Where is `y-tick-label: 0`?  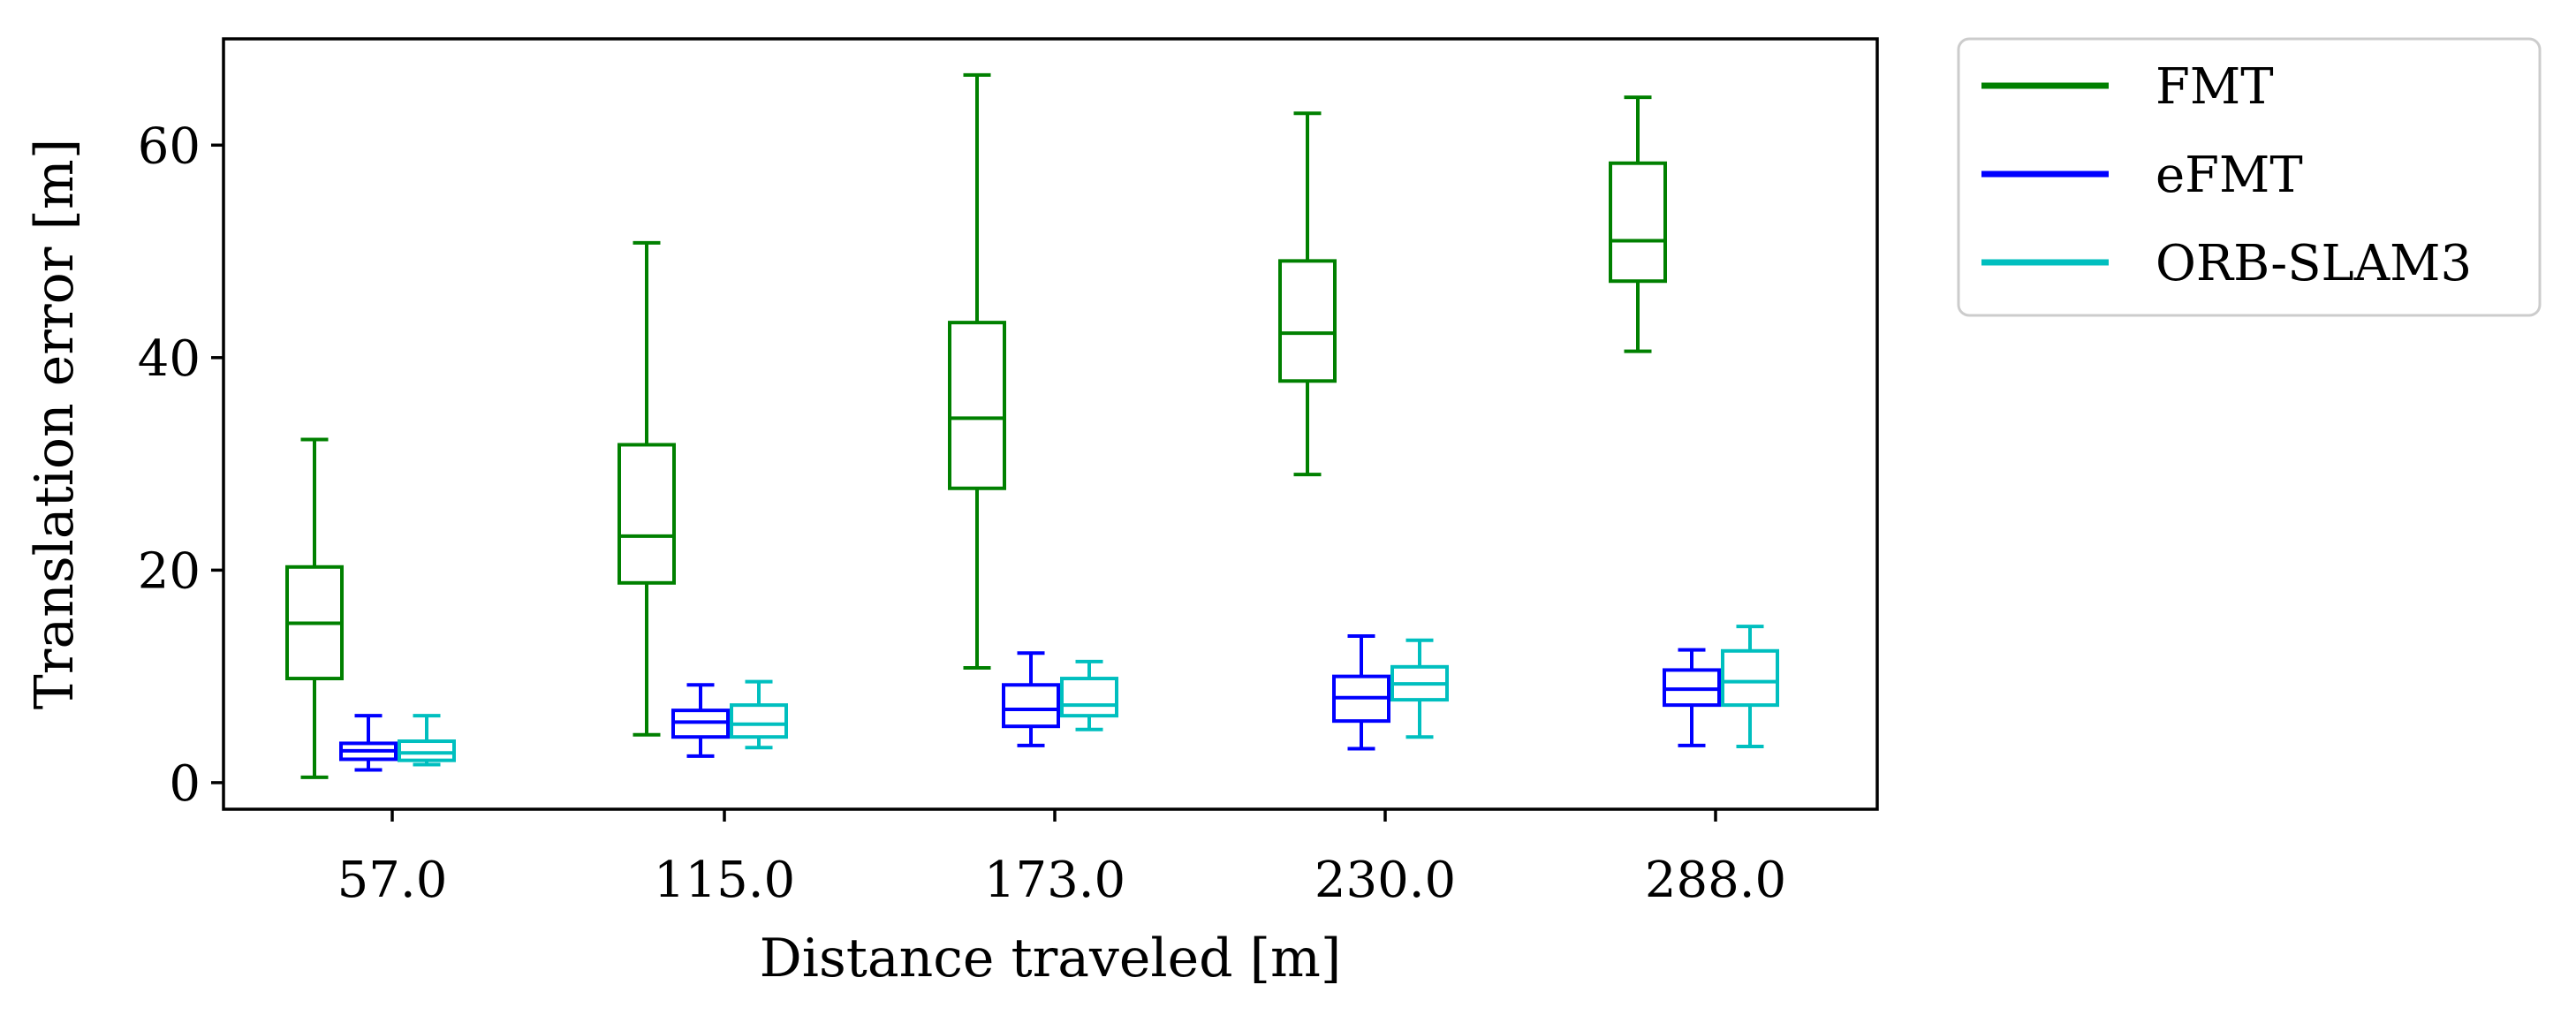 y-tick-label: 0 is located at coordinates (185, 784).